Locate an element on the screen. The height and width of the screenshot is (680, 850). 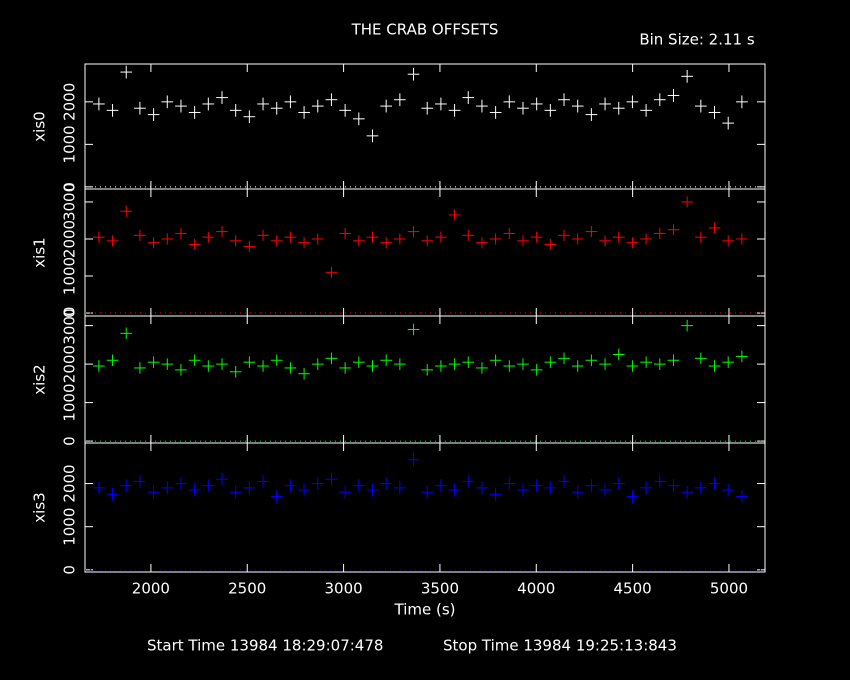
y-axis-label: xis1 is located at coordinates (40, 252).